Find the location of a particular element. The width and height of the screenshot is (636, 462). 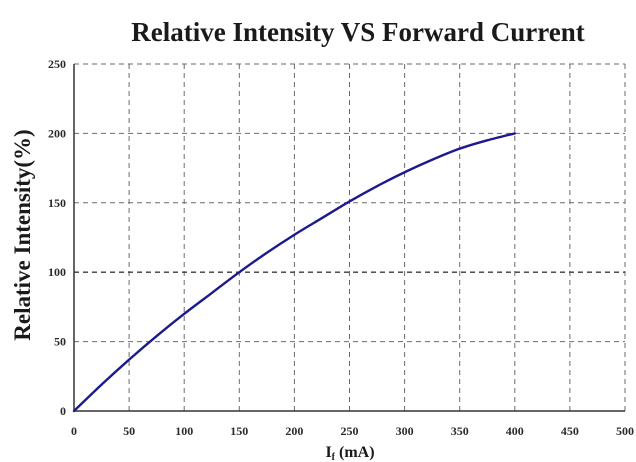

x-axis-label-main: I is located at coordinates (328, 452).